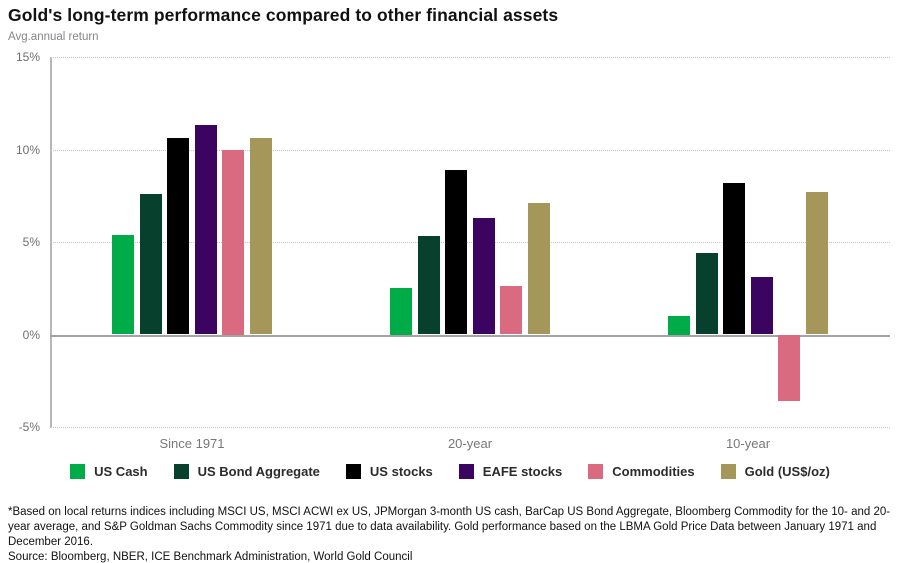 The image size is (900, 563). What do you see at coordinates (258, 471) in the screenshot?
I see `legend-label-us-bond-aggregate: US Bond Aggregate` at bounding box center [258, 471].